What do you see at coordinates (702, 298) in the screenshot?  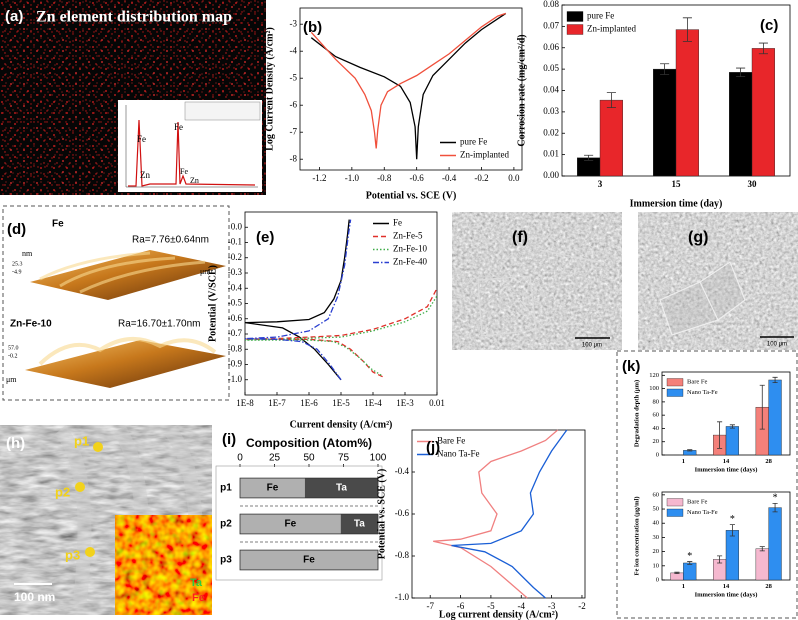 I see `sem-flake` at bounding box center [702, 298].